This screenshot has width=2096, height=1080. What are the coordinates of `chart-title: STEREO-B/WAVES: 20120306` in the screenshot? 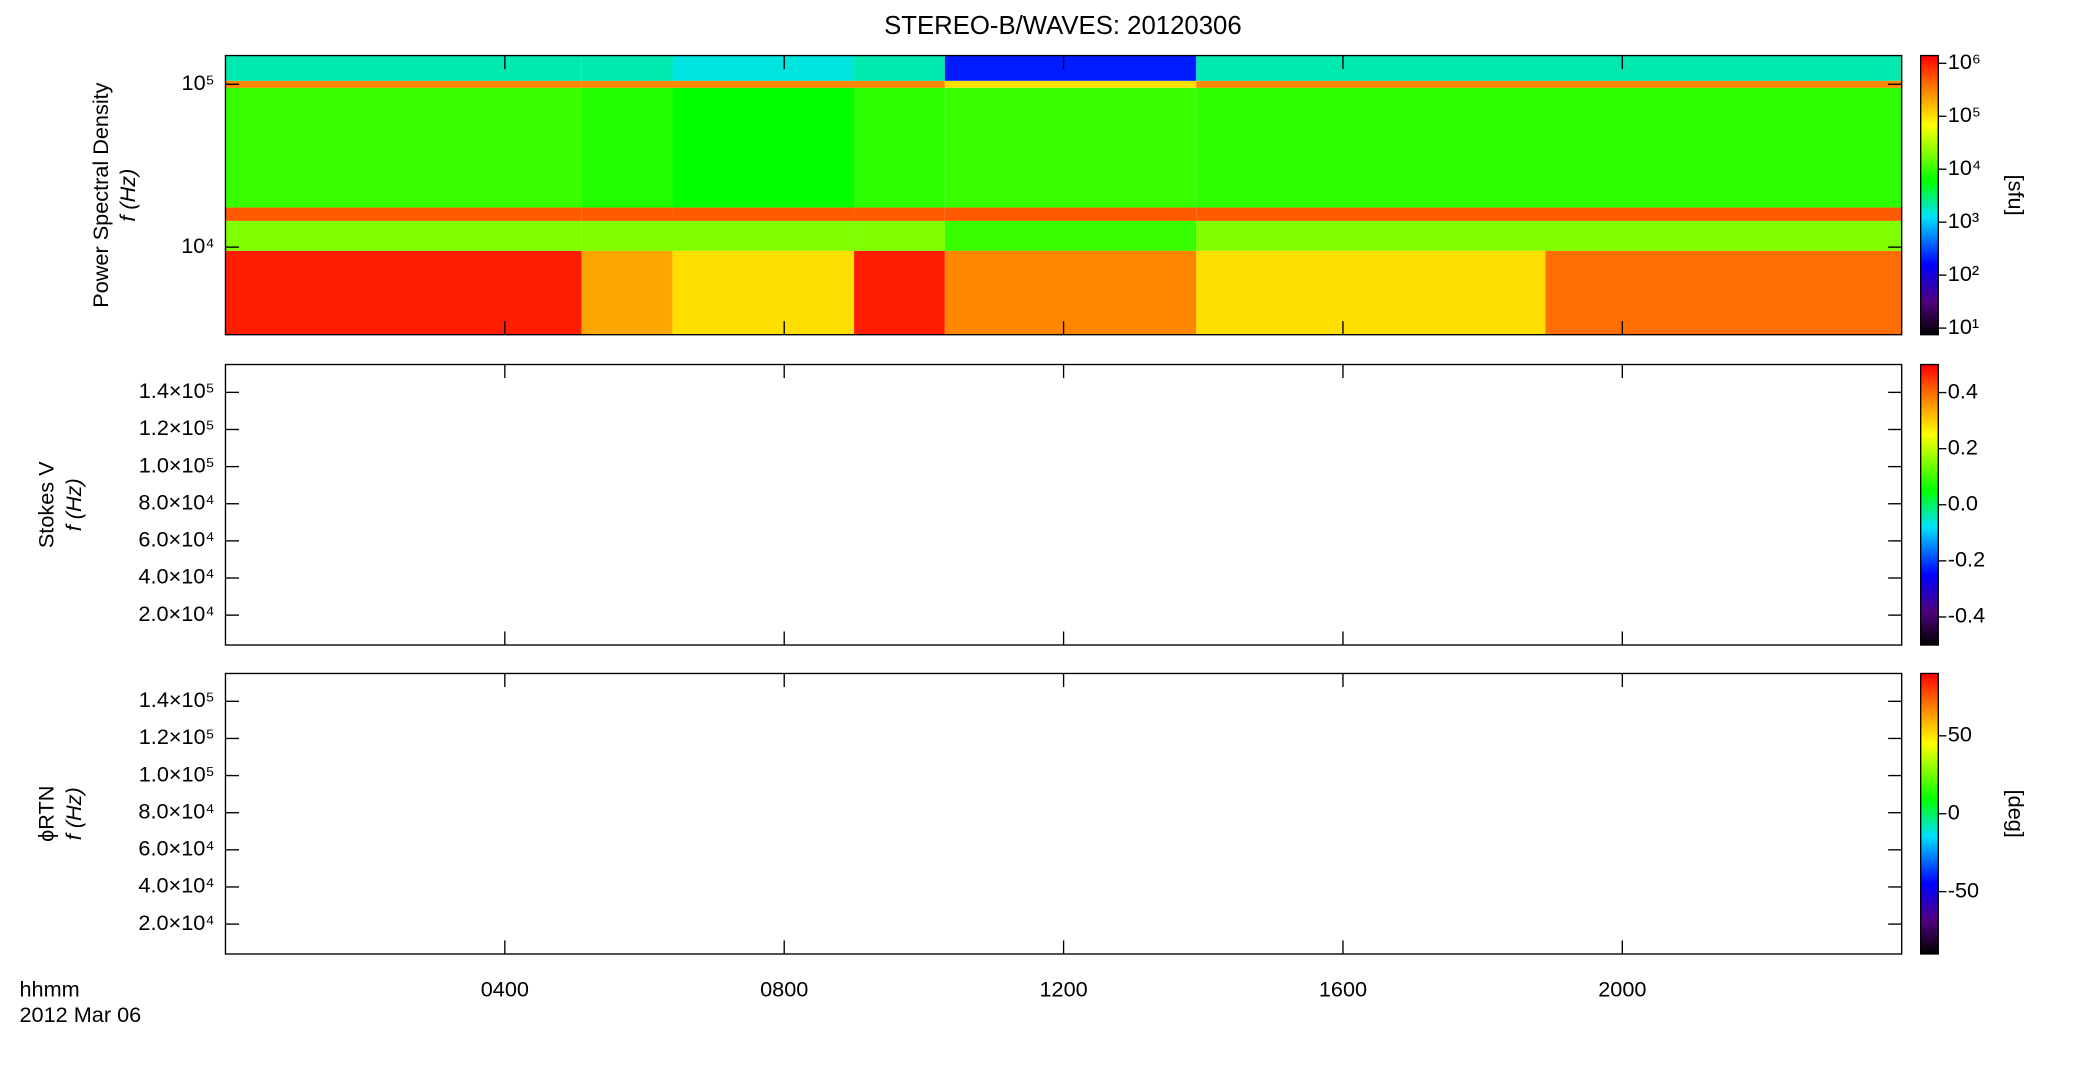 It's located at (1063, 26).